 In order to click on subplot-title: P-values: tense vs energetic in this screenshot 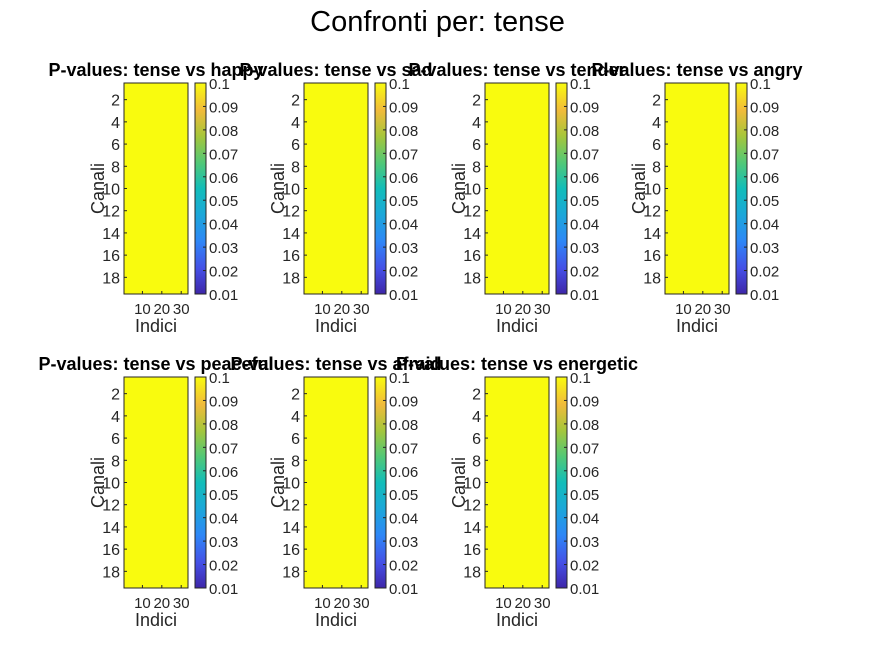, I will do `click(517, 364)`.